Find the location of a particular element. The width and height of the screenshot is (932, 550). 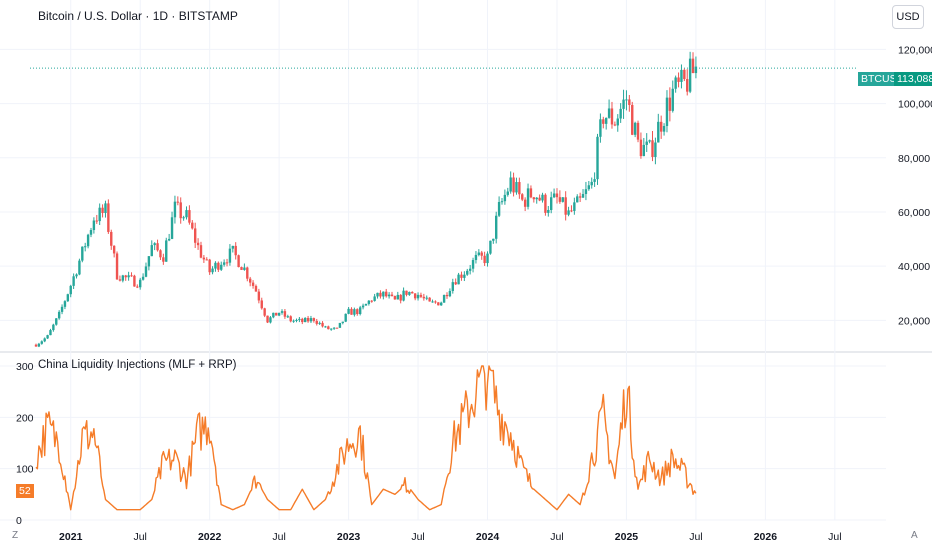

indicator-title: China Liquidity Injections (MLF + RRP) is located at coordinates (137, 365).